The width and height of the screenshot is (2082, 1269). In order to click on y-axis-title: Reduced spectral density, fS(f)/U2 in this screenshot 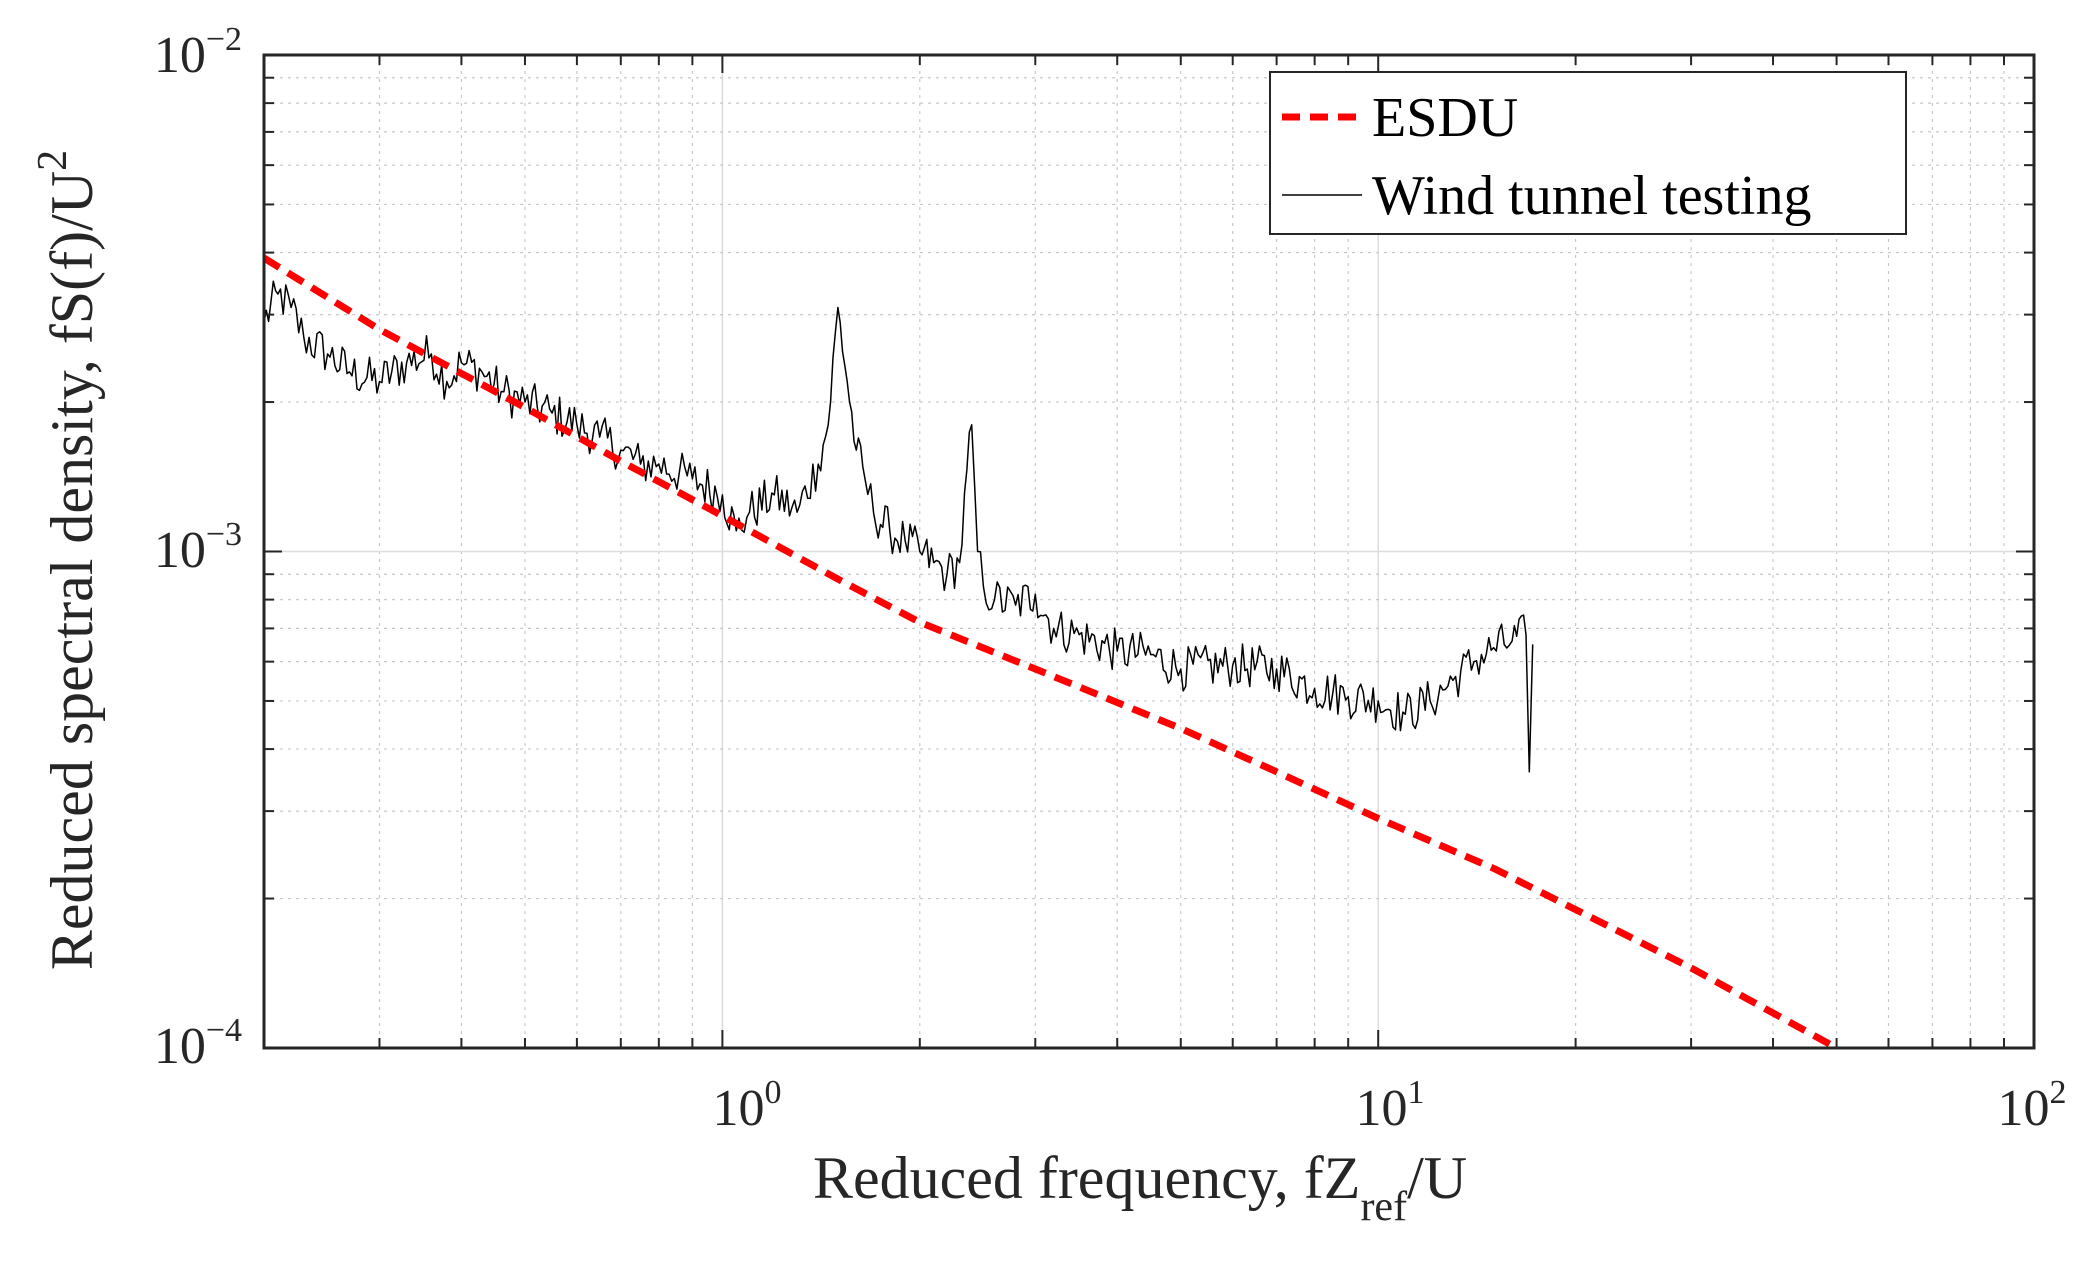, I will do `click(67, 560)`.